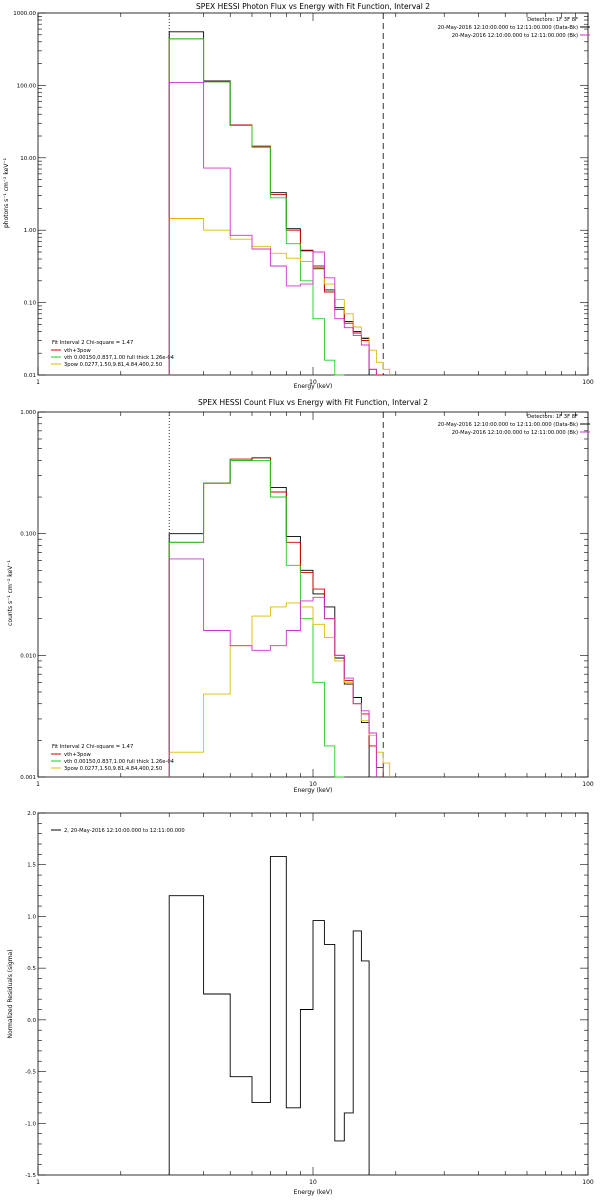 The image size is (600, 1200). I want to click on y-axis-label: Normalized Residuals (sigma), so click(10, 993).